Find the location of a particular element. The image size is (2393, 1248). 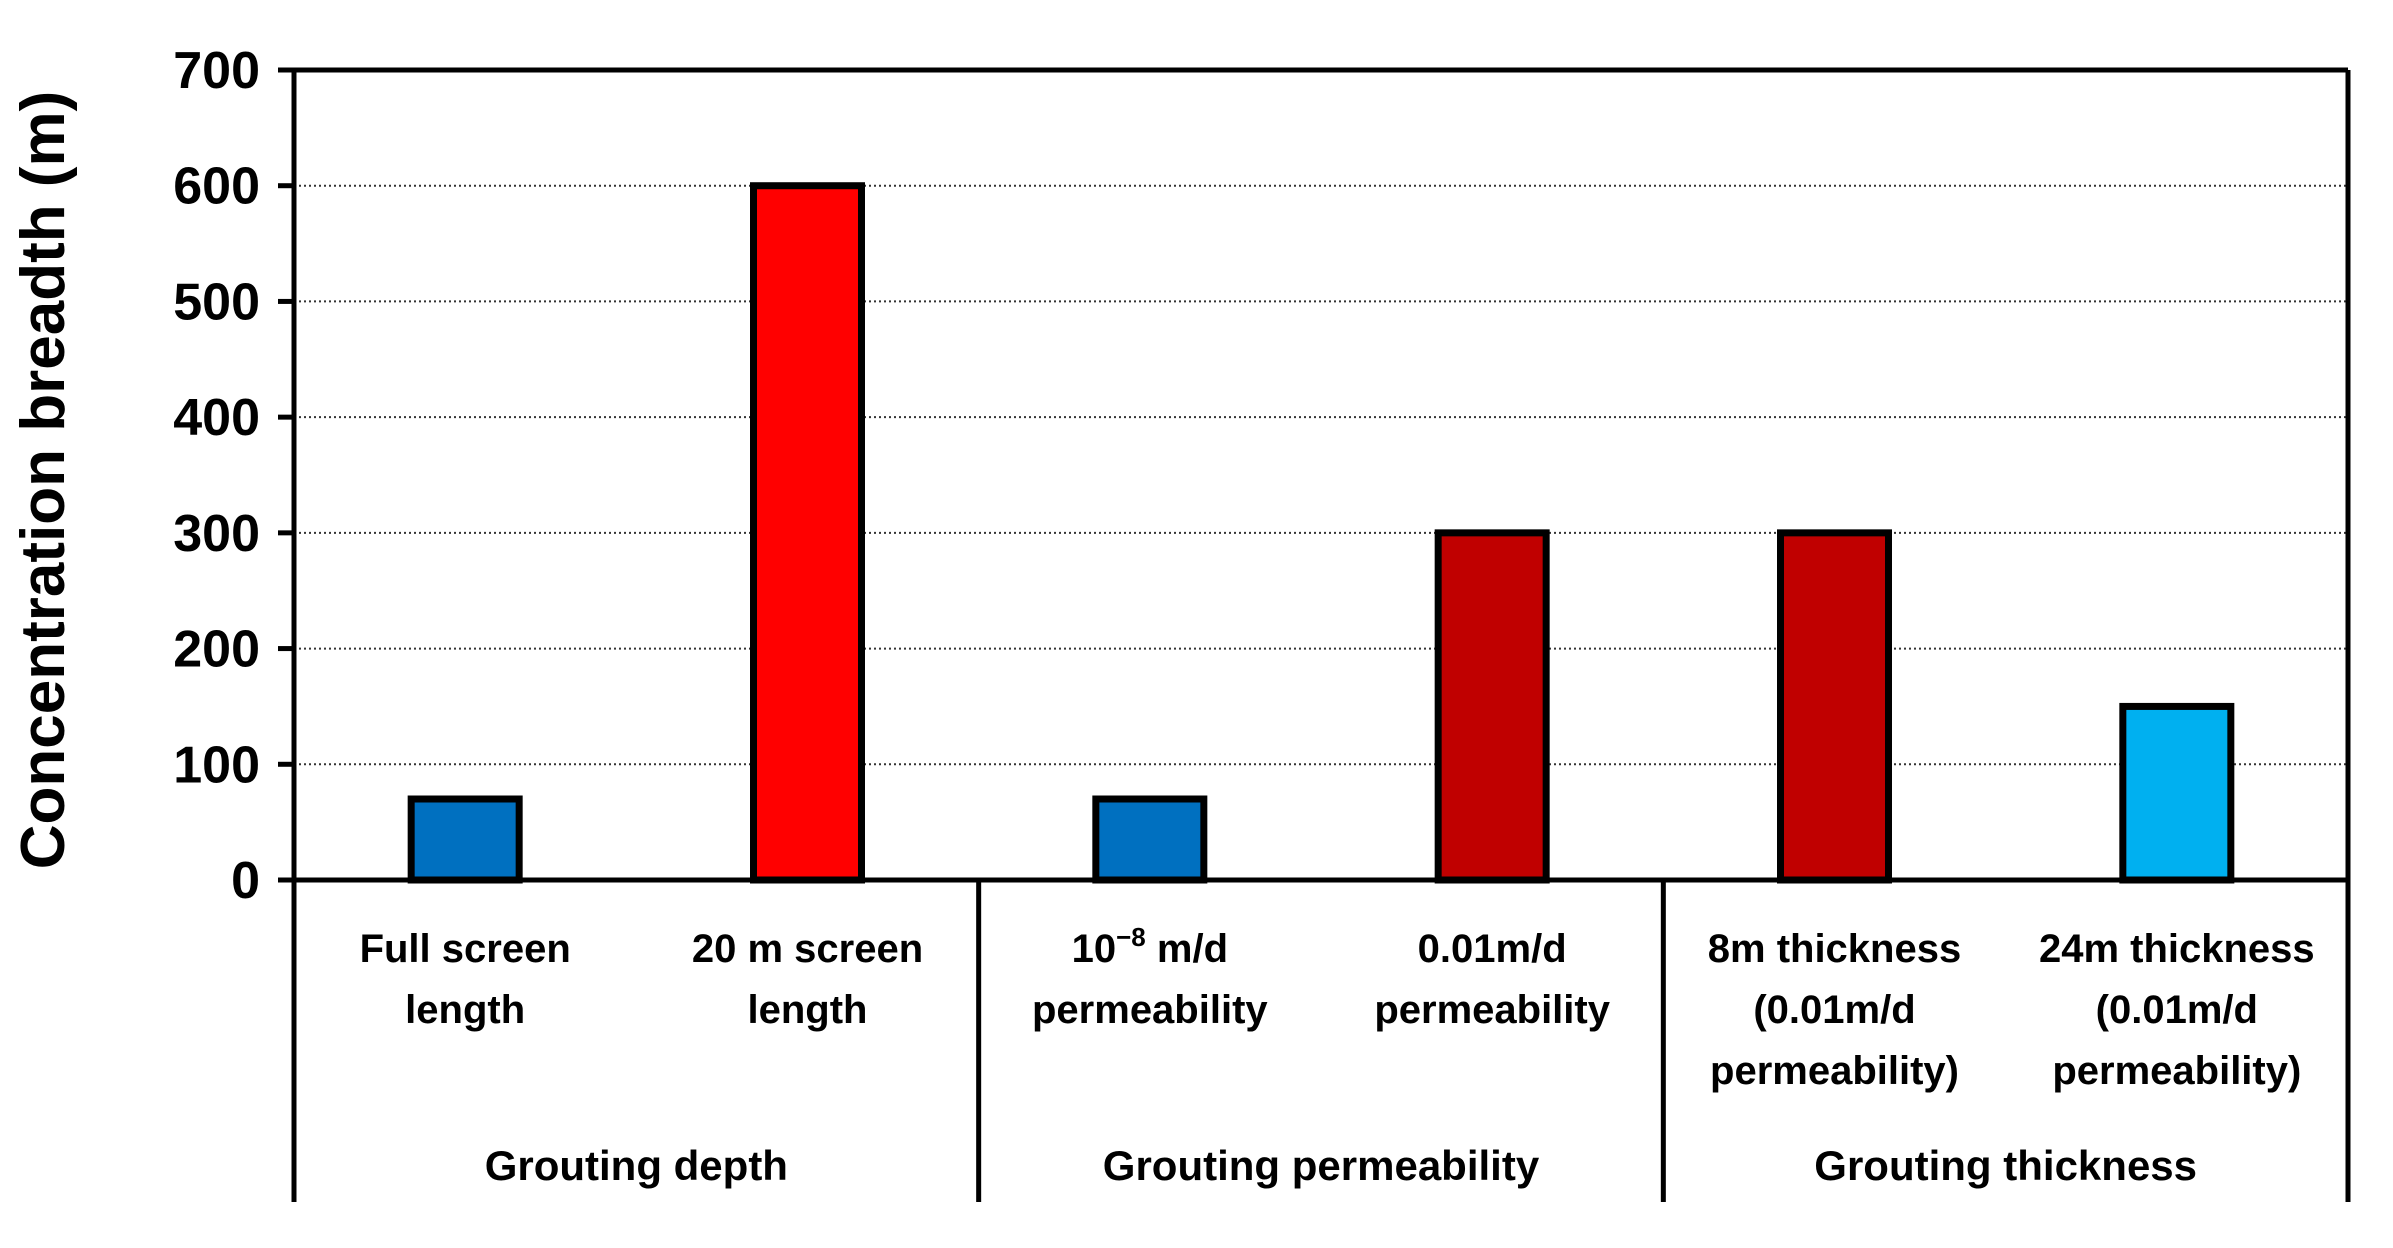

category-label: Full screen length is located at coordinates (465, 979).